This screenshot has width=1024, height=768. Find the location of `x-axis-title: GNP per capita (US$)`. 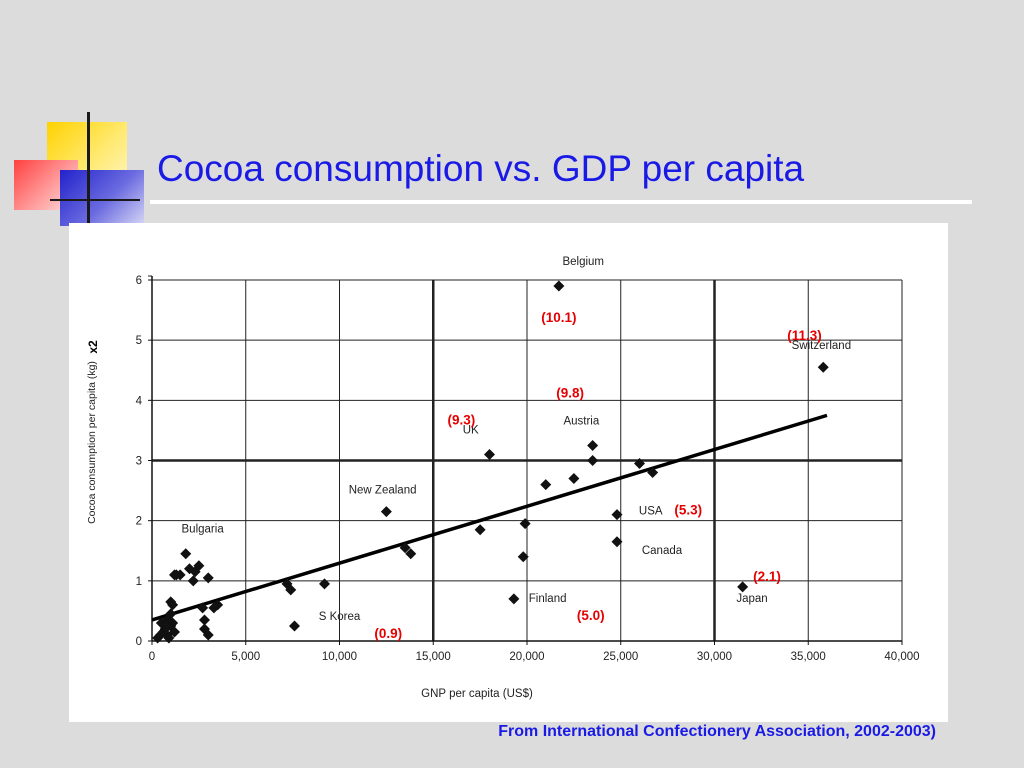

x-axis-title: GNP per capita (US$) is located at coordinates (477, 694).